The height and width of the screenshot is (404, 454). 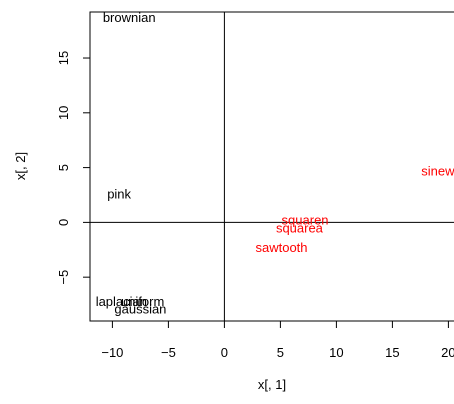 I want to click on x-axis-title: x[, 1], so click(x=272, y=384).